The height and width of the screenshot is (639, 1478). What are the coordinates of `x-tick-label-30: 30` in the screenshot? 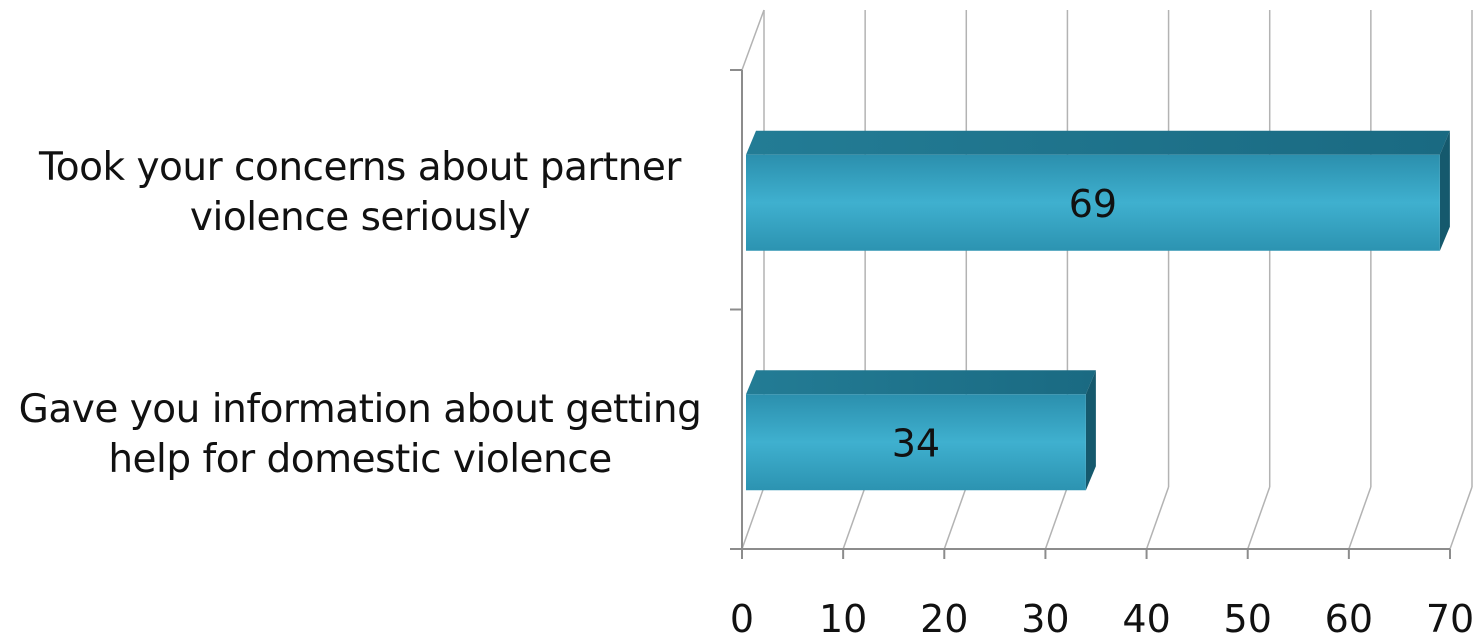 It's located at (1045, 618).